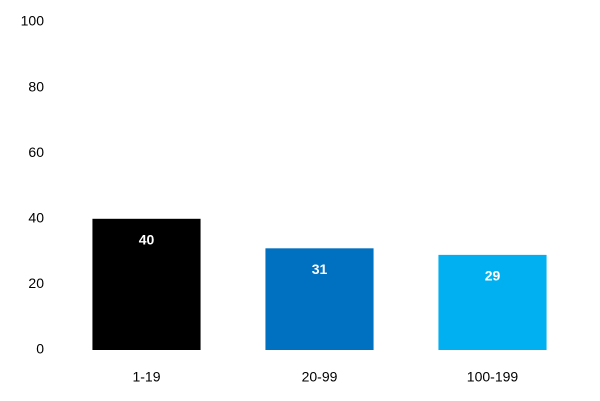 The height and width of the screenshot is (401, 600). What do you see at coordinates (36, 152) in the screenshot?
I see `y-tick-label: 60` at bounding box center [36, 152].